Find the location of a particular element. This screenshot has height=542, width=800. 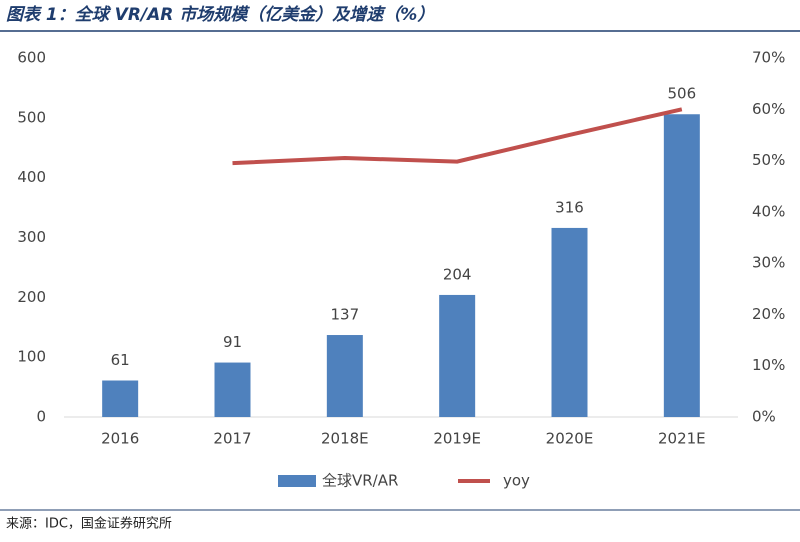

source-note: 来源：IDC，国金证券研究所 is located at coordinates (89, 524).